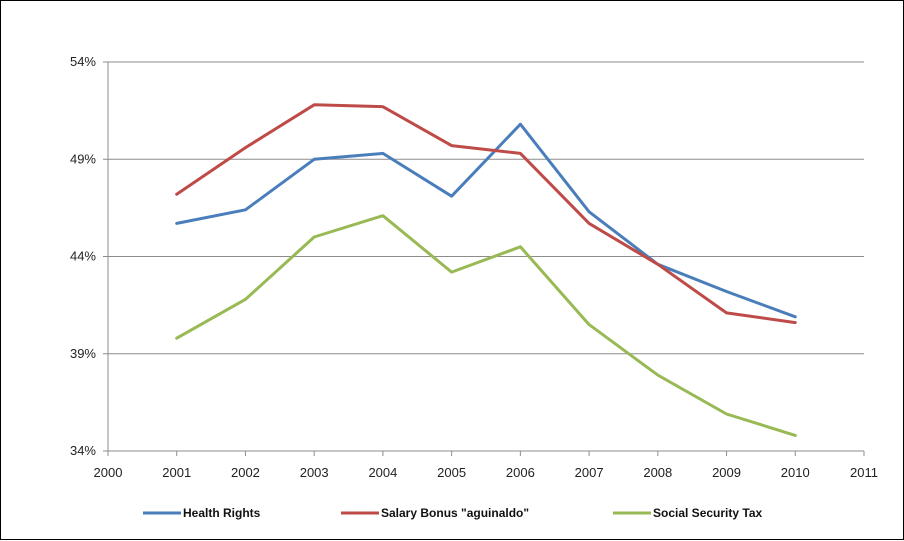  Describe the element at coordinates (589, 472) in the screenshot. I see `x-tick-label: 2007` at that location.